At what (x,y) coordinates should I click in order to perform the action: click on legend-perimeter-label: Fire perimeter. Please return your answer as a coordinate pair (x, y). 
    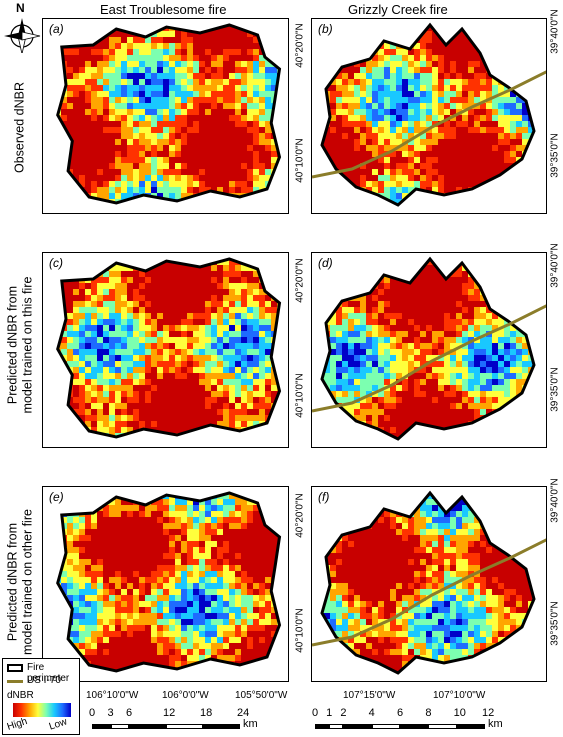
    Looking at the image, I should click on (48, 673).